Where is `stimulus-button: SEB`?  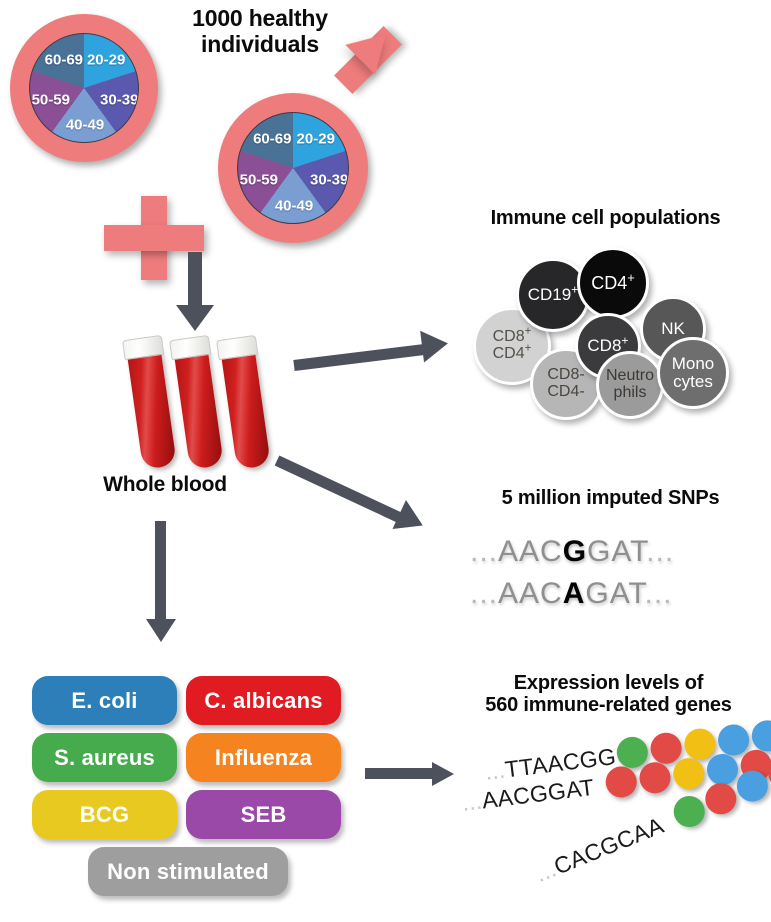
stimulus-button: SEB is located at coordinates (263, 814).